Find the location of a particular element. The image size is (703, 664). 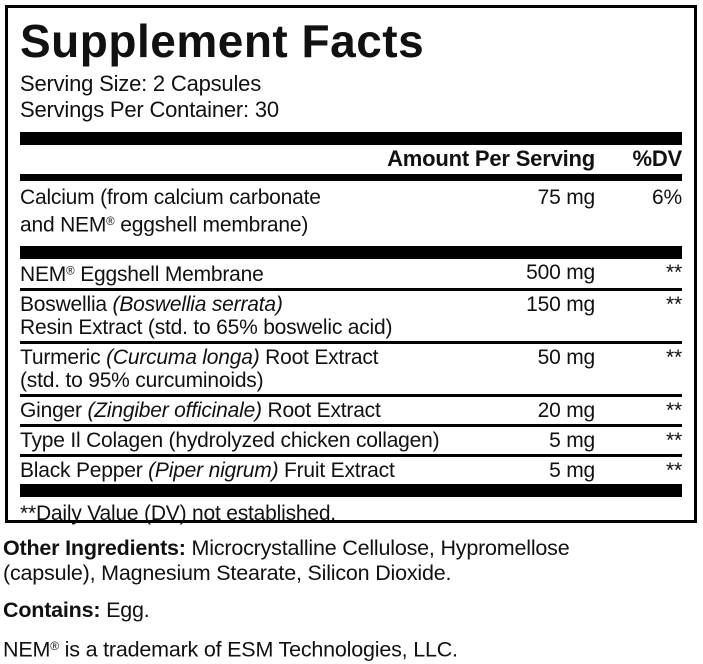

ingredient-latin-name: (Boswellia serrata) is located at coordinates (197, 305).